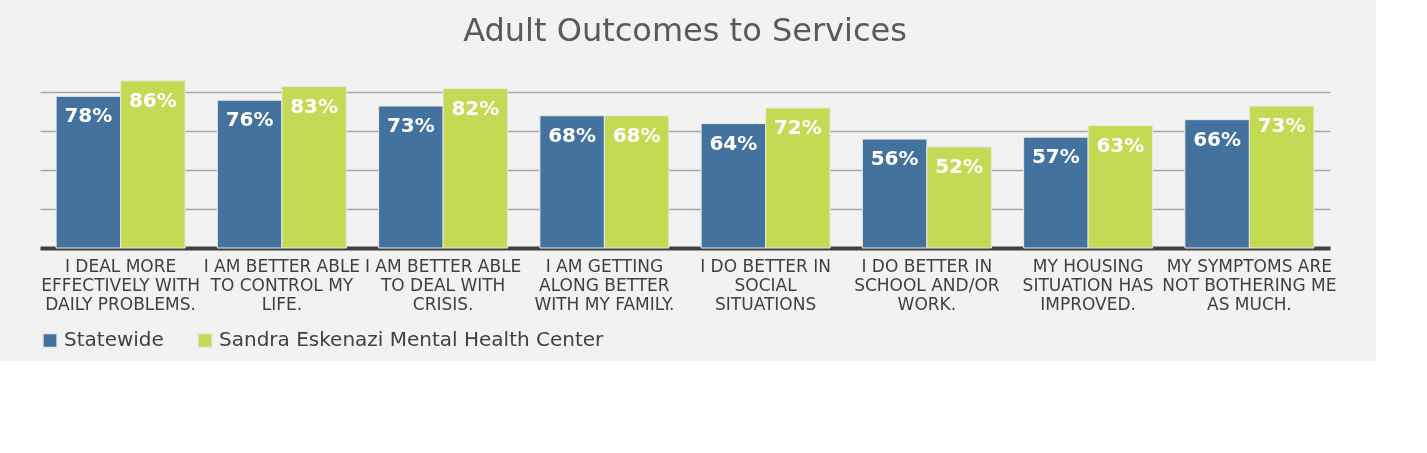 The width and height of the screenshot is (1427, 453). What do you see at coordinates (249, 119) in the screenshot?
I see `data-label: 76%` at bounding box center [249, 119].